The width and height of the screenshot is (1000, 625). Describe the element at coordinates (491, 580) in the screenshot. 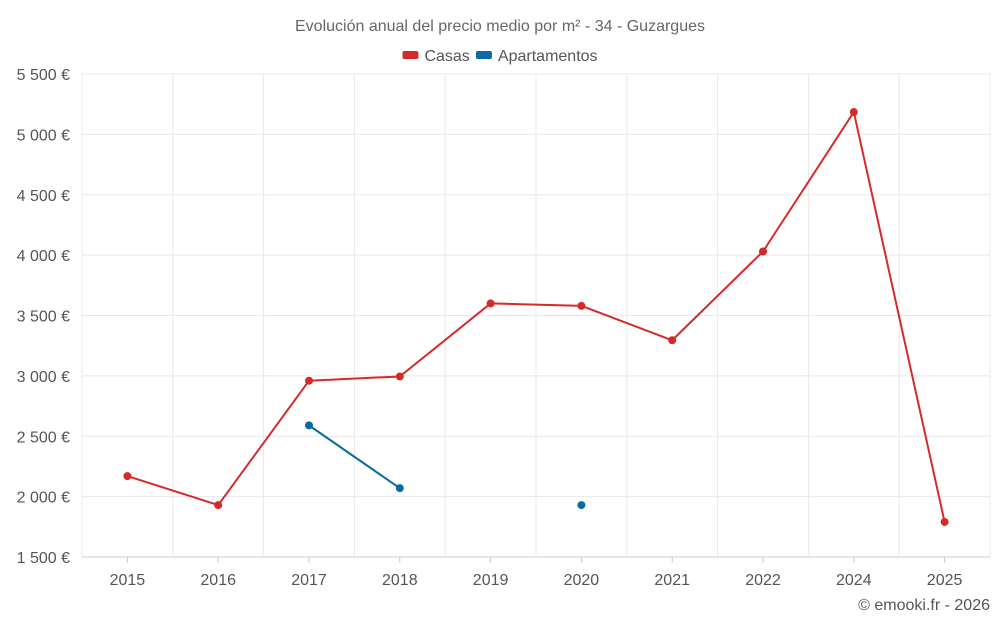

I see `x-tick-label: 2019` at that location.